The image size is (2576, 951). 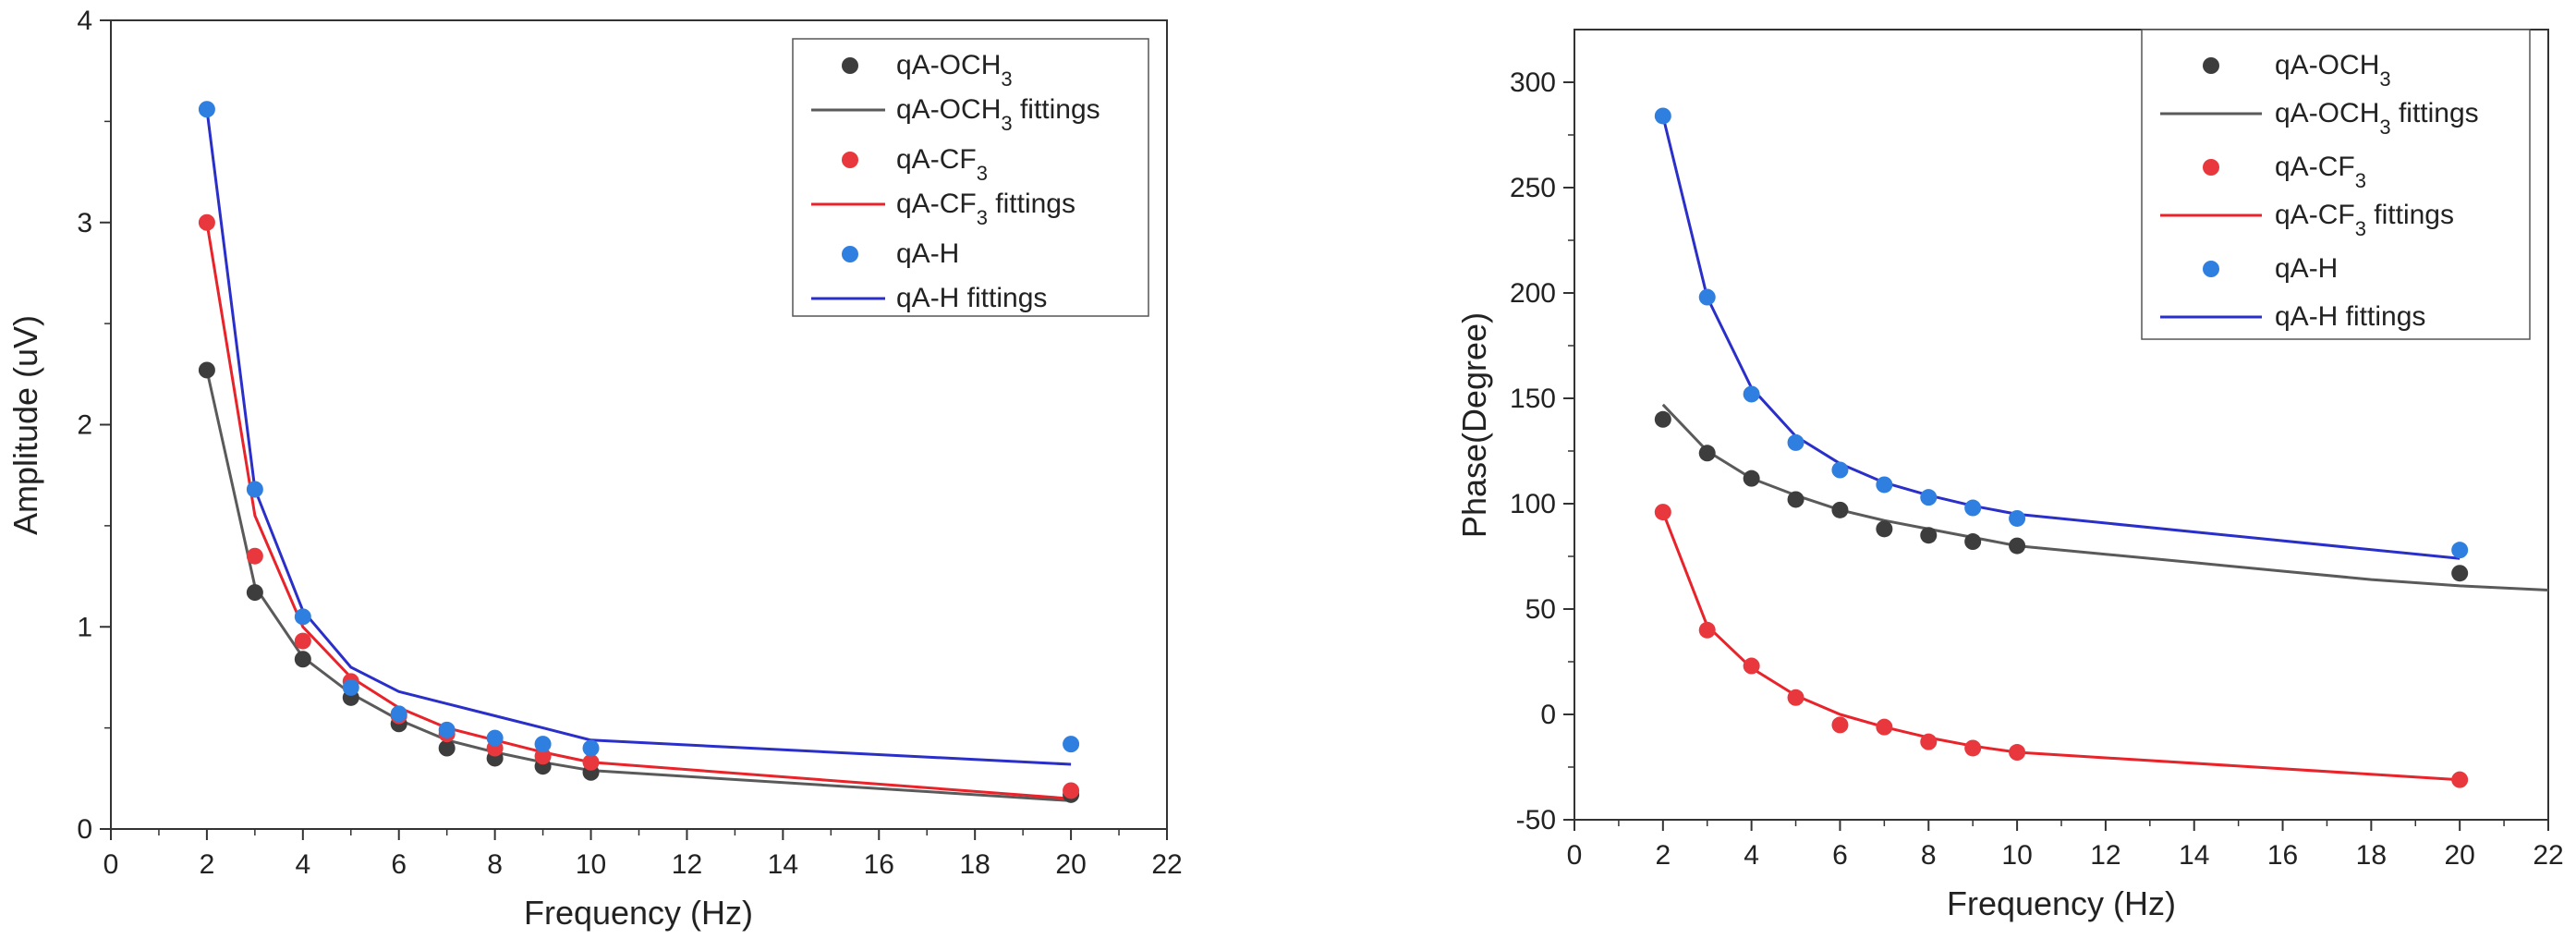 What do you see at coordinates (942, 164) in the screenshot?
I see `amplitude-legend-label-qa-cf3: qA-CF3` at bounding box center [942, 164].